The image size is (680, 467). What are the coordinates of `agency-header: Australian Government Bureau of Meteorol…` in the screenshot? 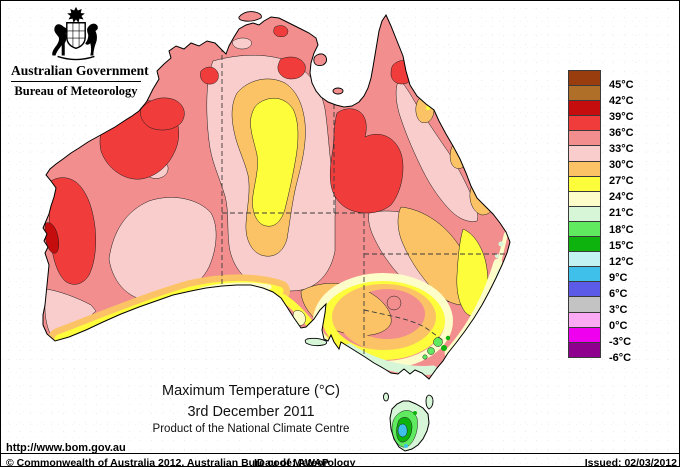 It's located at (80, 52).